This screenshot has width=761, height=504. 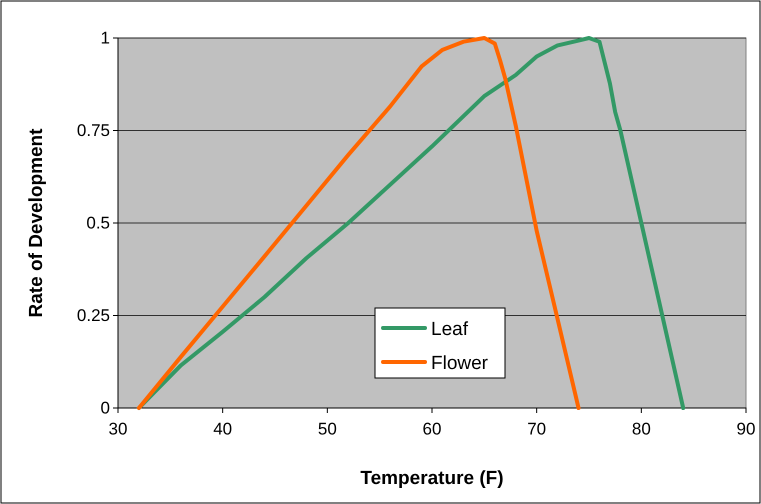 What do you see at coordinates (36, 223) in the screenshot?
I see `y-axis-title: Rate of Development` at bounding box center [36, 223].